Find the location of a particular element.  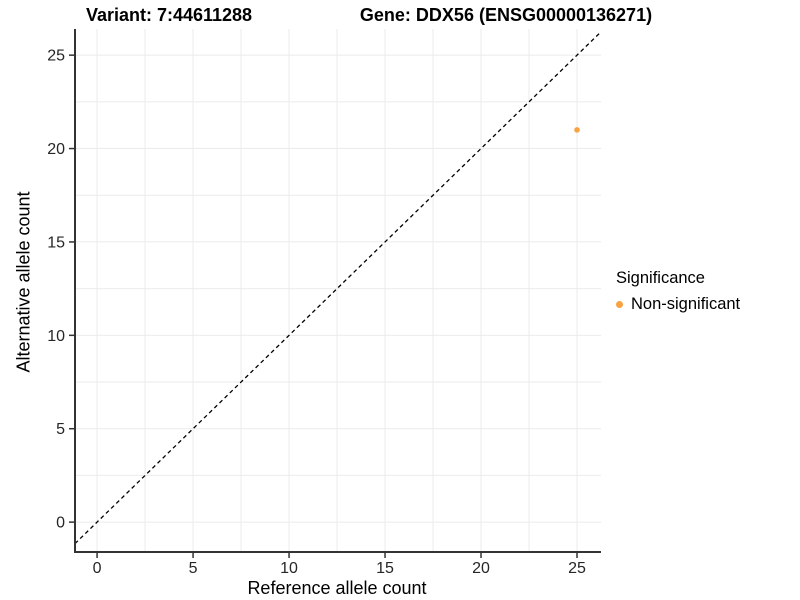

legend-title: Significance is located at coordinates (660, 278).